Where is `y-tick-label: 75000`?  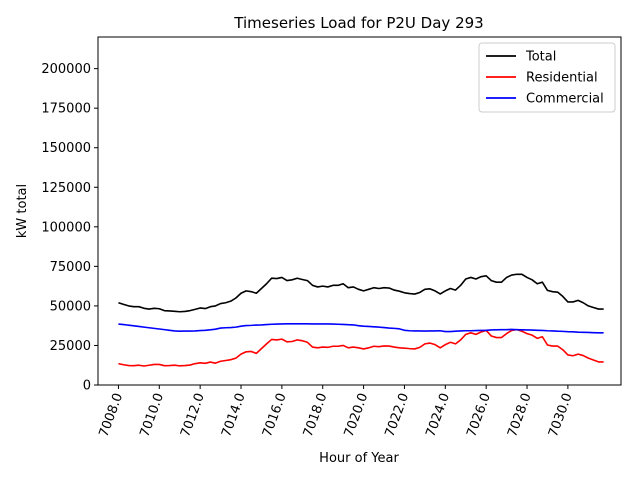 y-tick-label: 75000 is located at coordinates (70, 267).